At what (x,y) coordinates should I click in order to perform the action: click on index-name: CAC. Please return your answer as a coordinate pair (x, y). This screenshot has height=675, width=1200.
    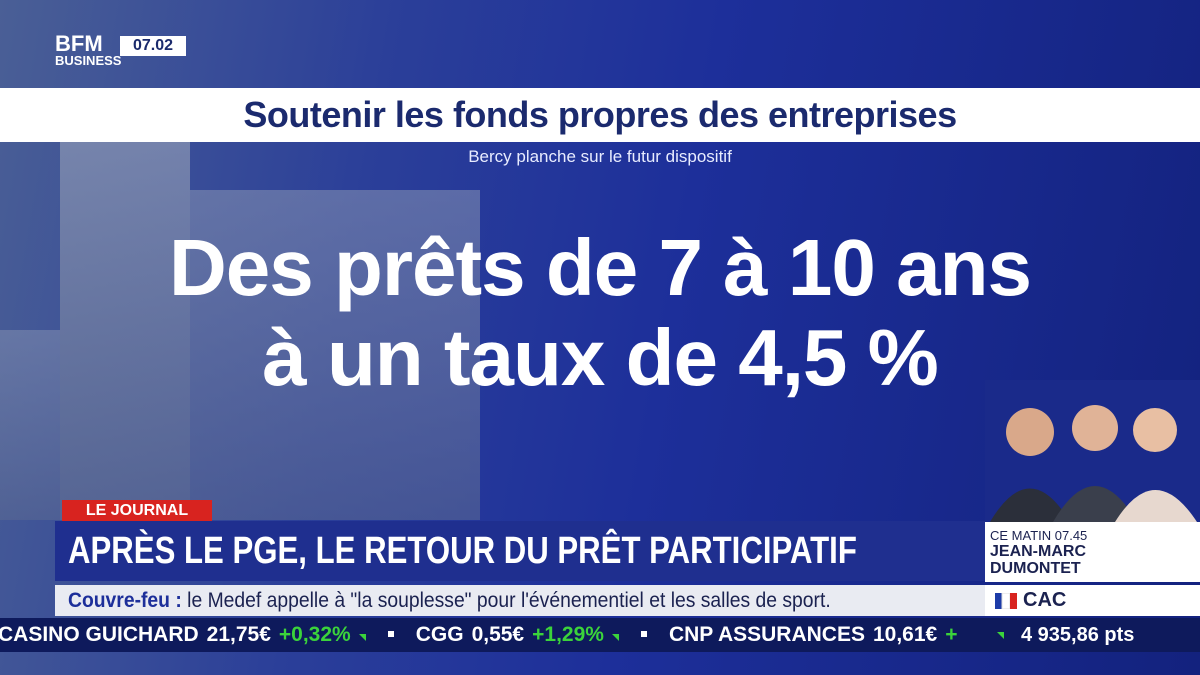
    Looking at the image, I should click on (1045, 600).